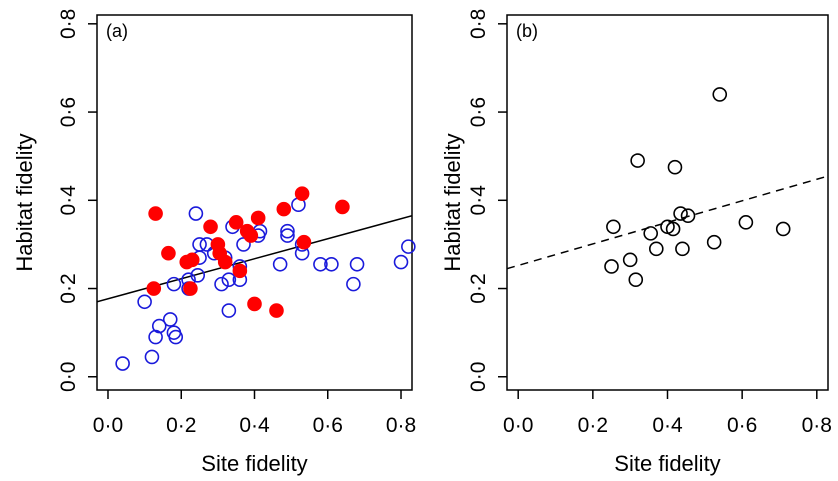 This screenshot has height=481, width=838. I want to click on regression-line, so click(667, 222).